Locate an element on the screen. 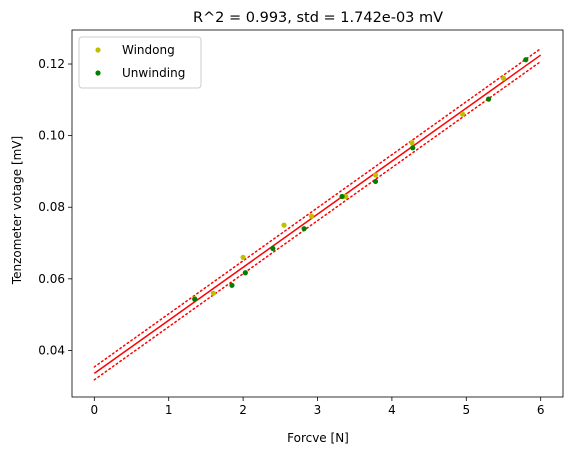 The height and width of the screenshot is (455, 576). y-axis-ticks: 0.04 0.06 0.08 0.10 0.12 is located at coordinates (55, 207).